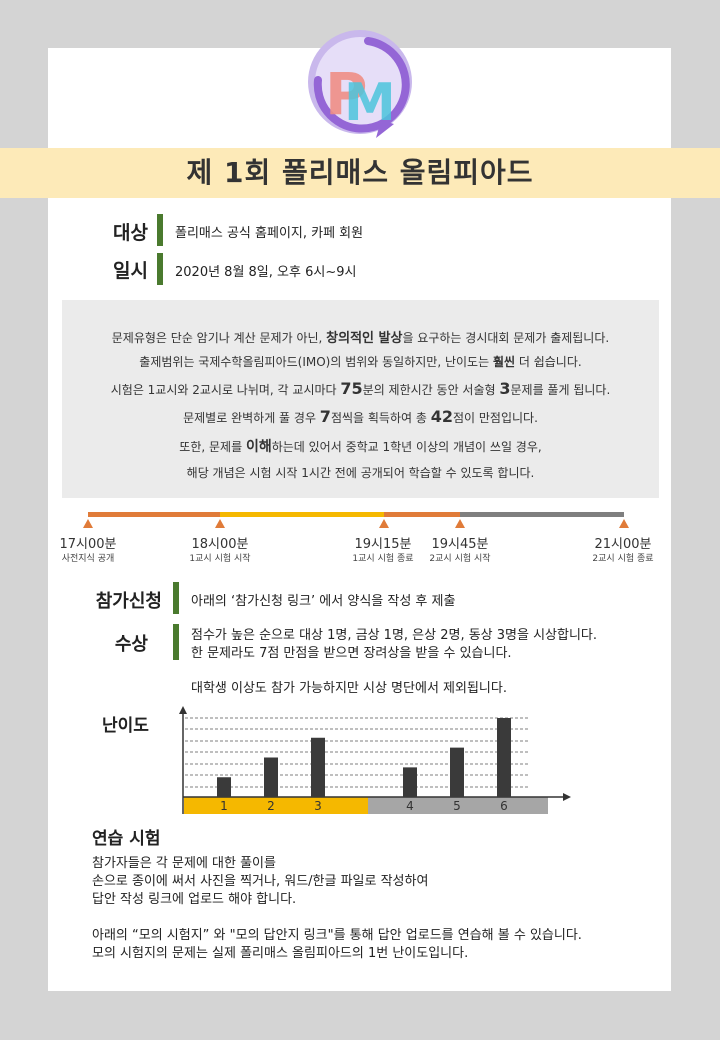 The height and width of the screenshot is (1040, 720). I want to click on practice-paragraph-line: 답안 작성 링크에 업로드 해야 합니다., so click(194, 899).